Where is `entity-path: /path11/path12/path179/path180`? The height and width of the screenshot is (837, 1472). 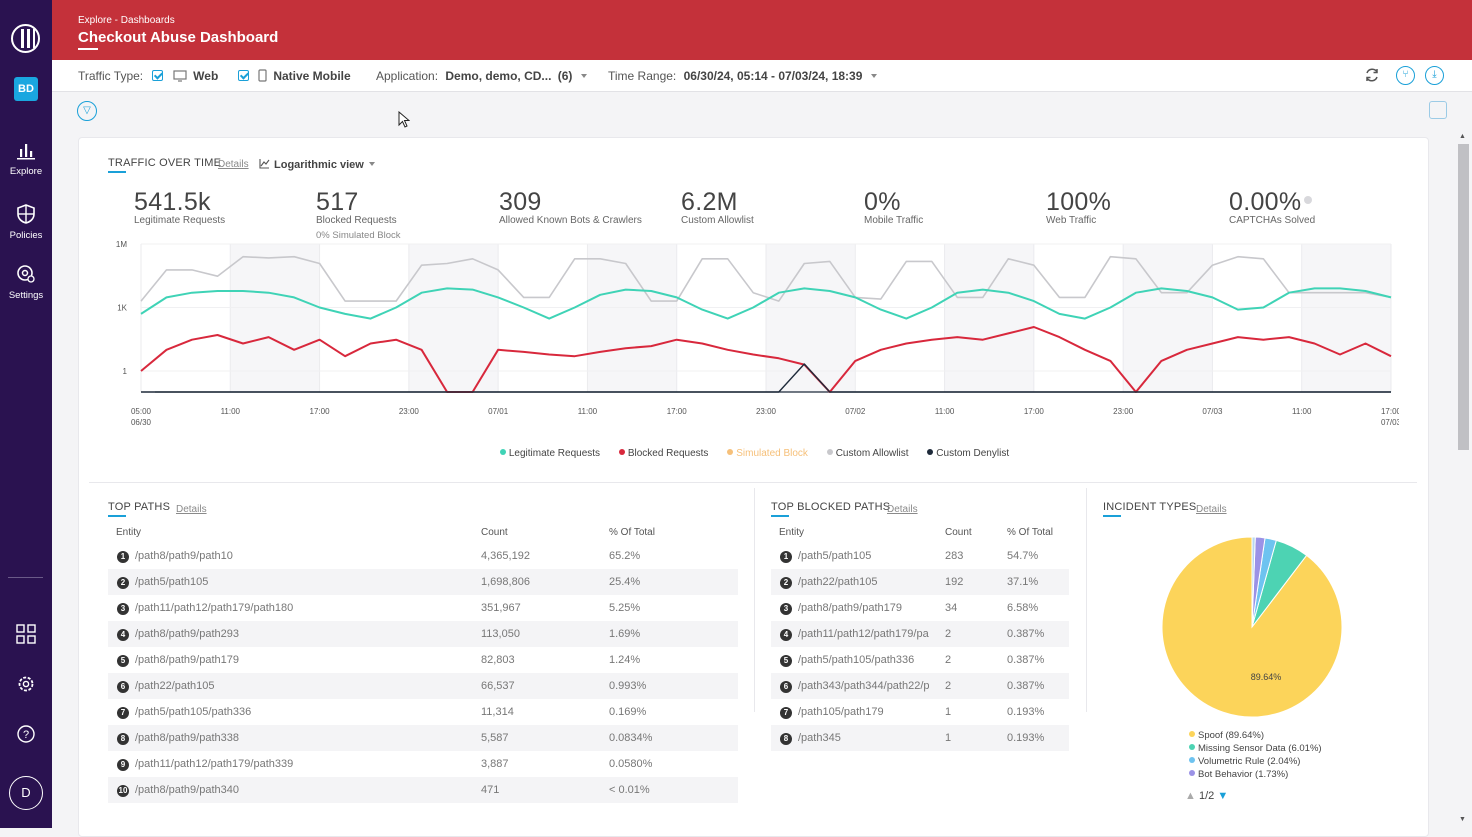
entity-path: /path11/path12/path179/path180 is located at coordinates (214, 607).